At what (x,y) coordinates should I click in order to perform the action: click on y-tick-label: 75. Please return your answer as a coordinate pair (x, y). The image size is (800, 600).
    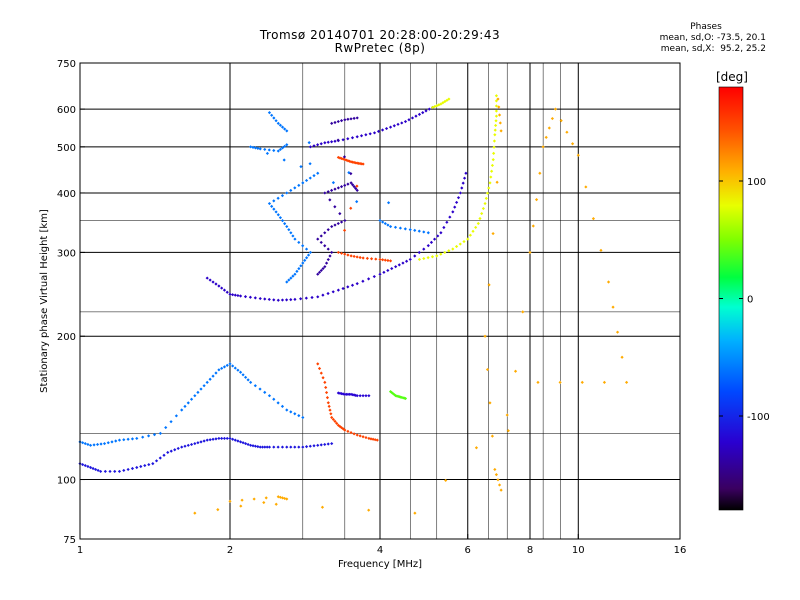
    Looking at the image, I should click on (69, 540).